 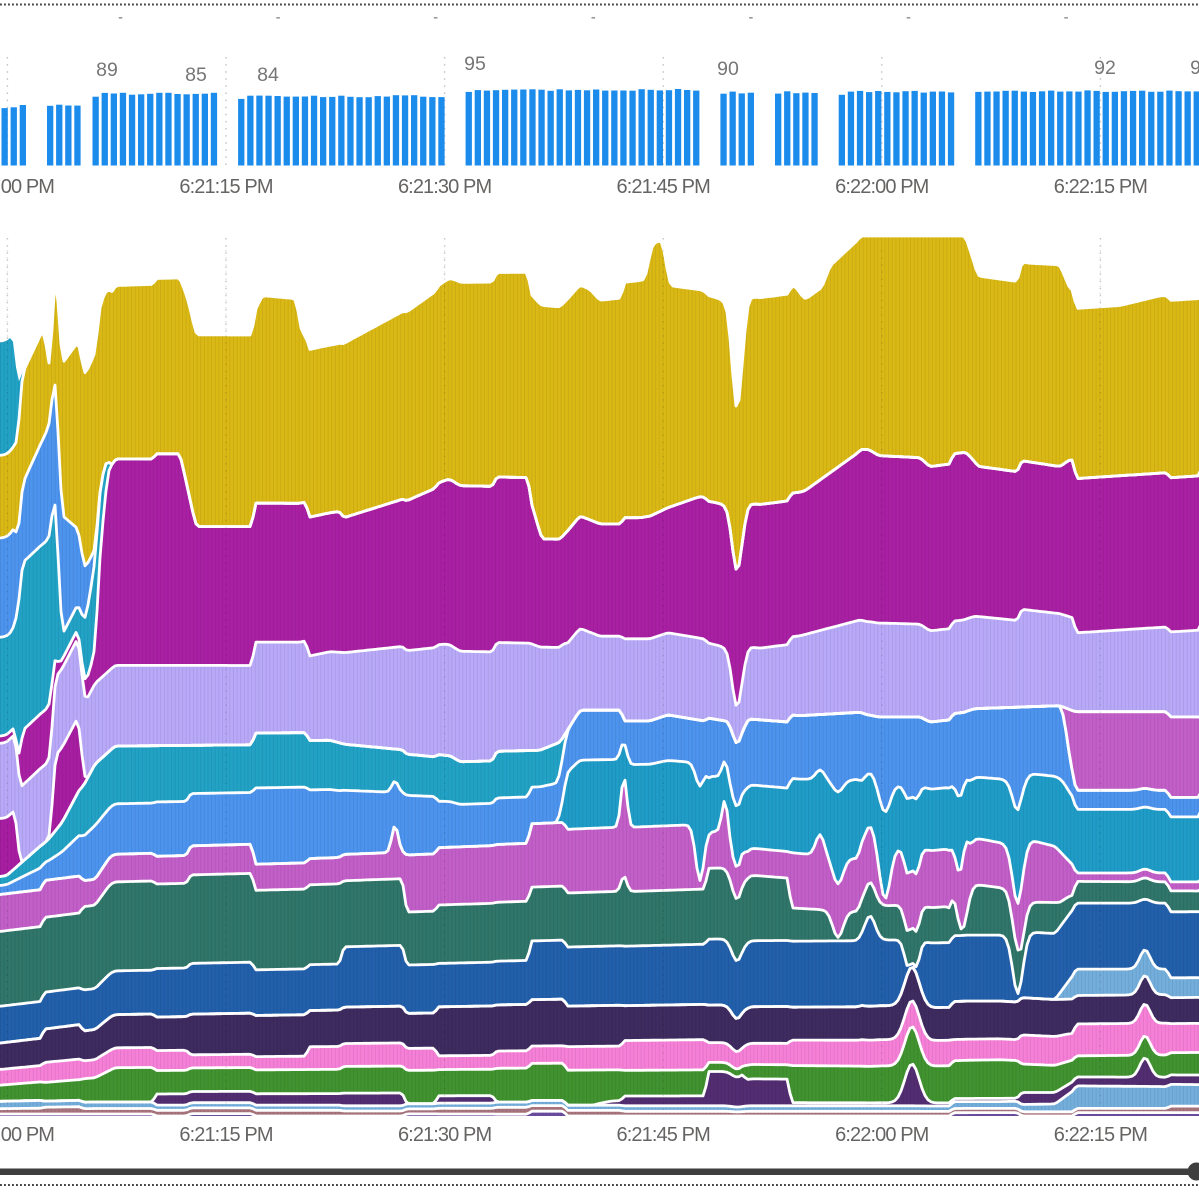 I want to click on svg-text: 96, so click(x=1194, y=68).